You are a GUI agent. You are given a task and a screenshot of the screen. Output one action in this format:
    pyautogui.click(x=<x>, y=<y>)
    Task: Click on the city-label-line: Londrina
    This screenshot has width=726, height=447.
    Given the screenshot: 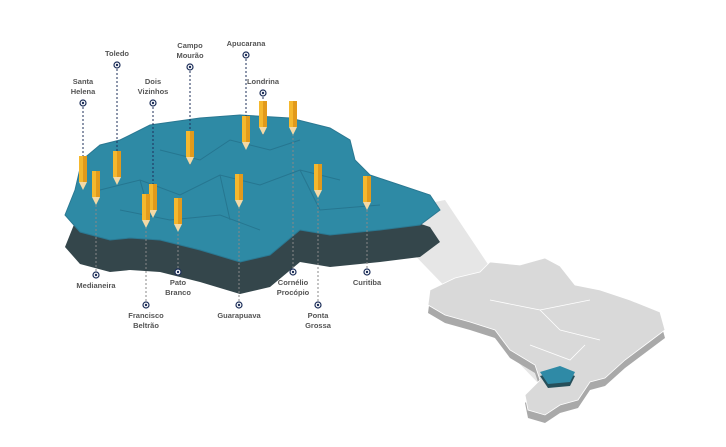 What is the action you would take?
    pyautogui.click(x=263, y=81)
    